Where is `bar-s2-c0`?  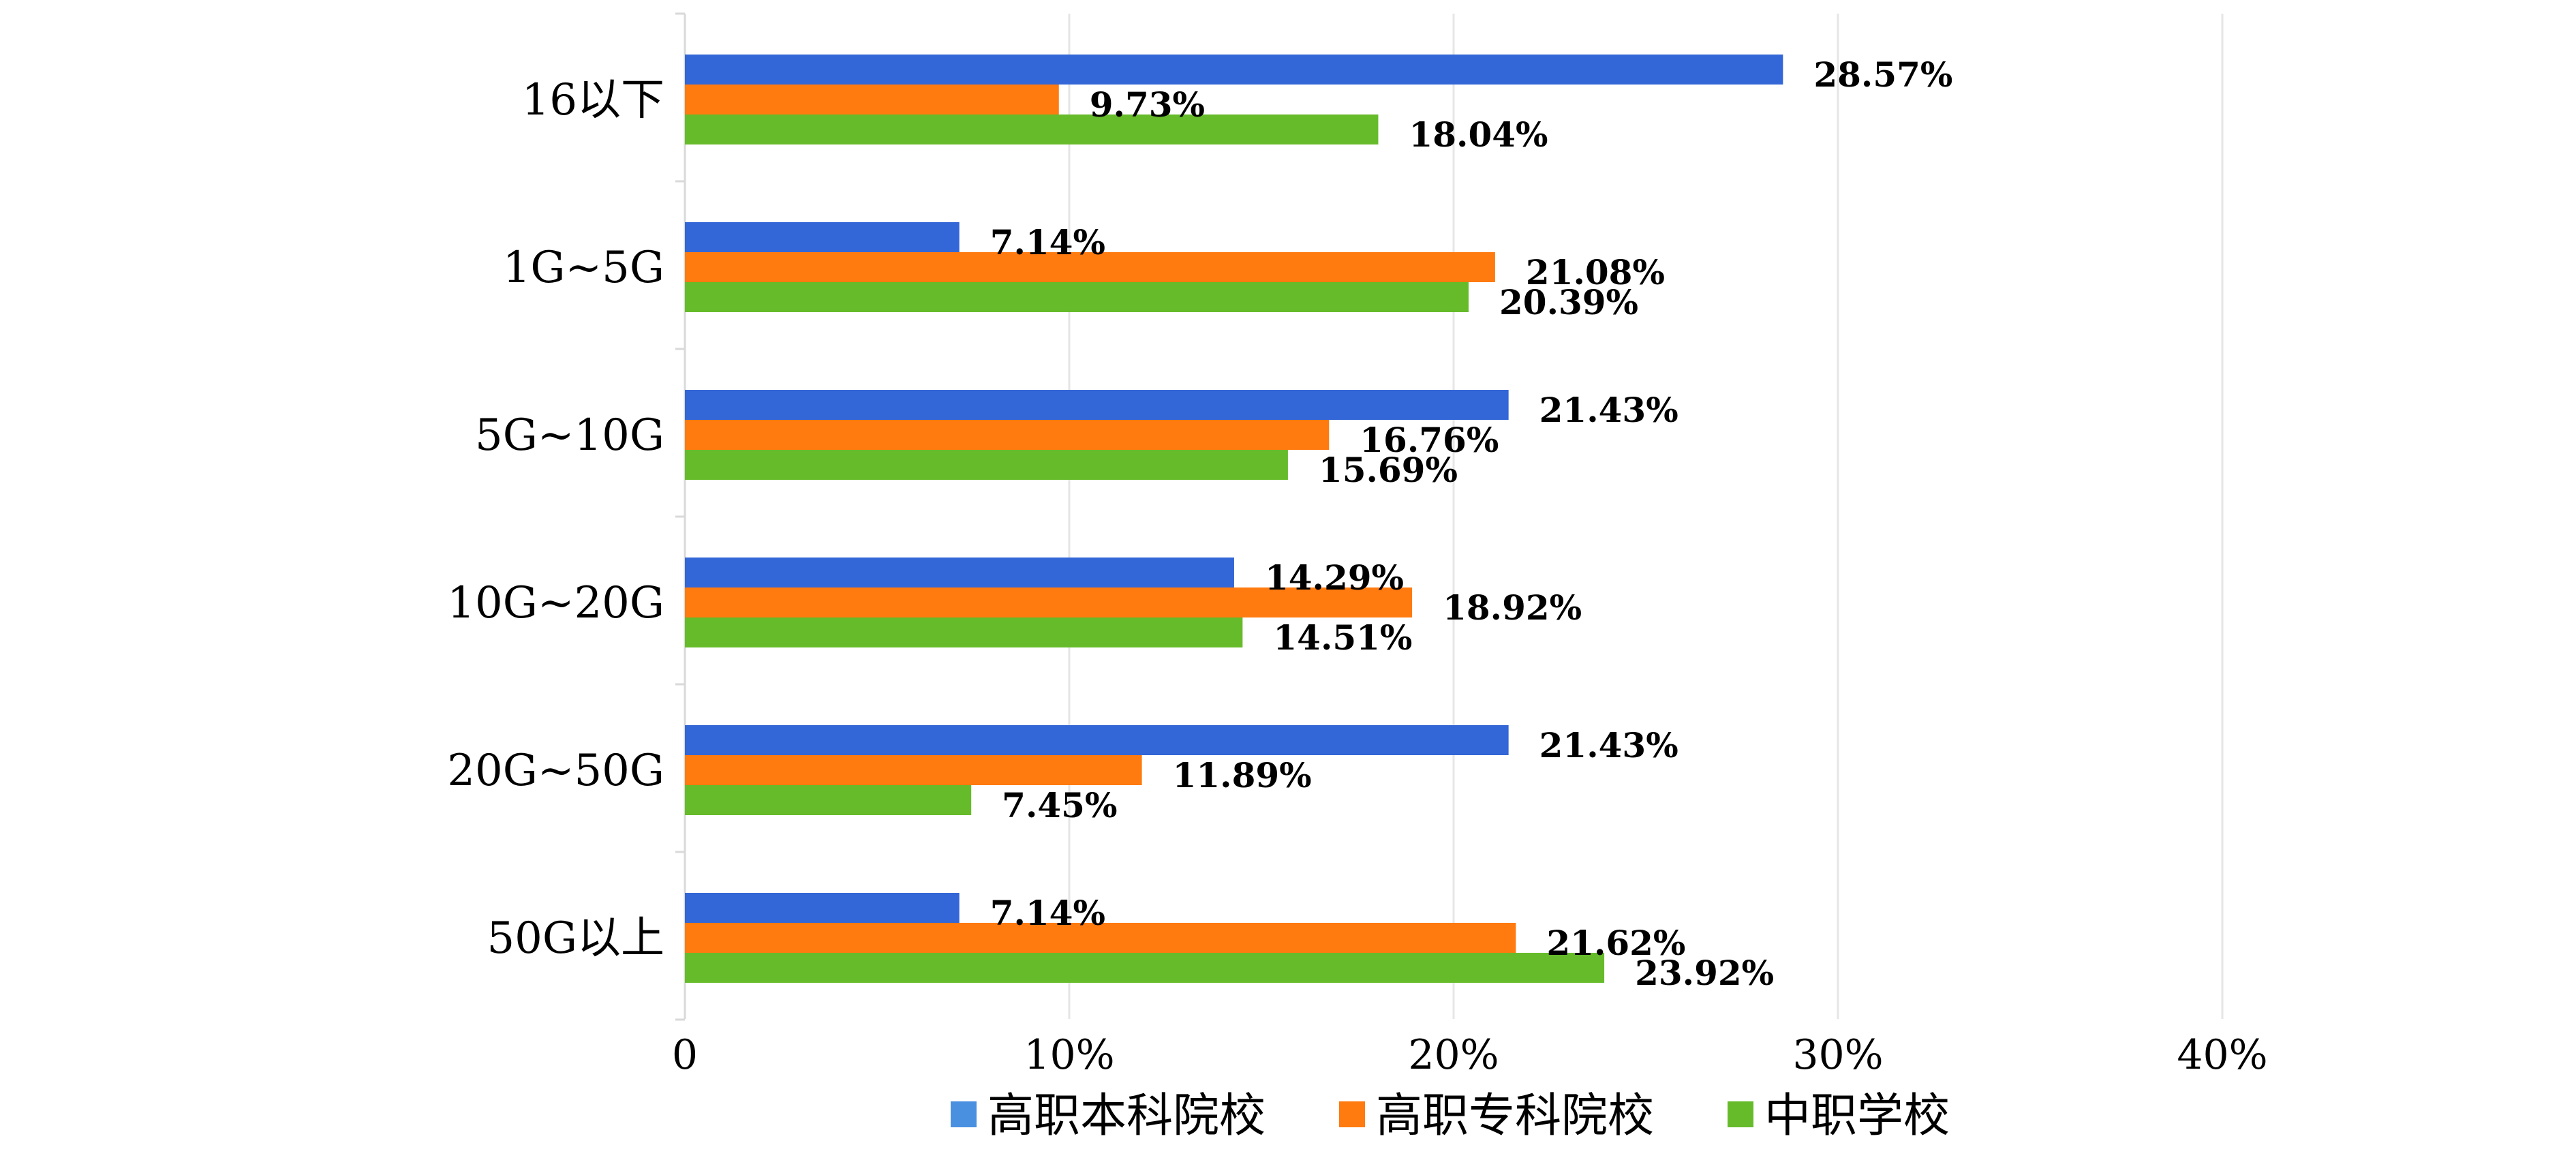
bar-s2-c0 is located at coordinates (1032, 129).